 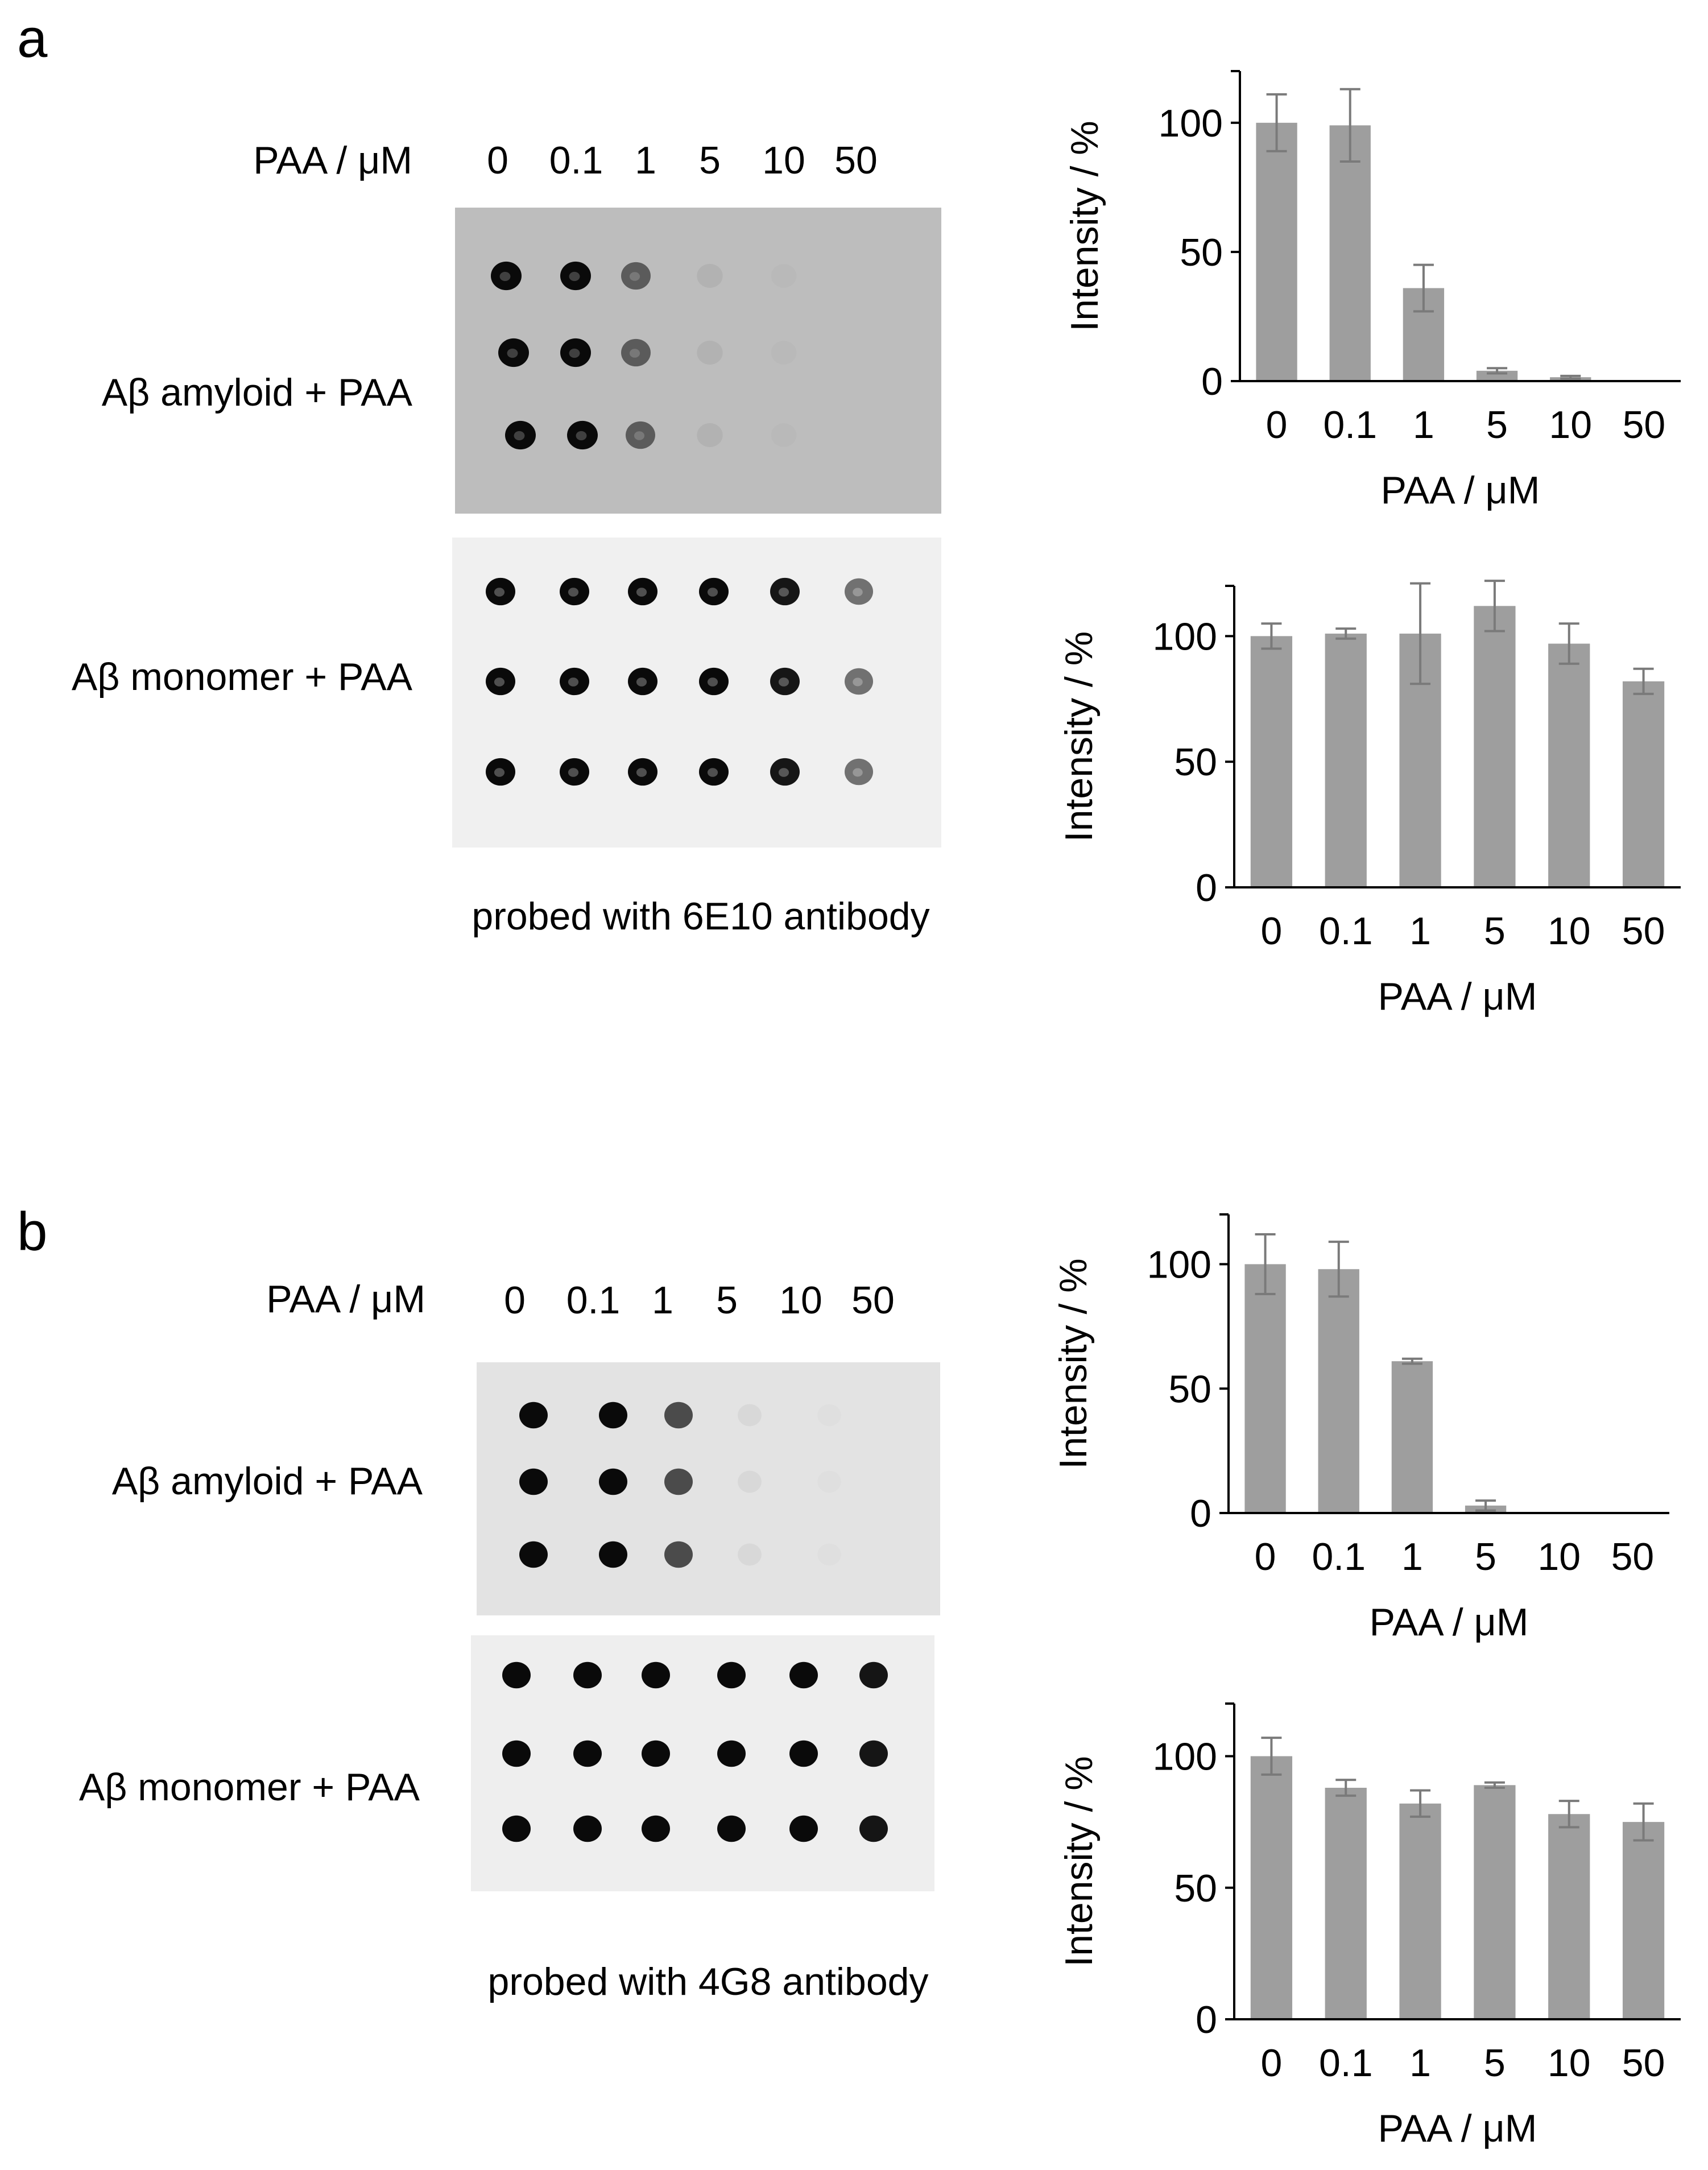 What do you see at coordinates (249, 1788) in the screenshot?
I see `row-label-monomer-b: Aβ monomer + PAA` at bounding box center [249, 1788].